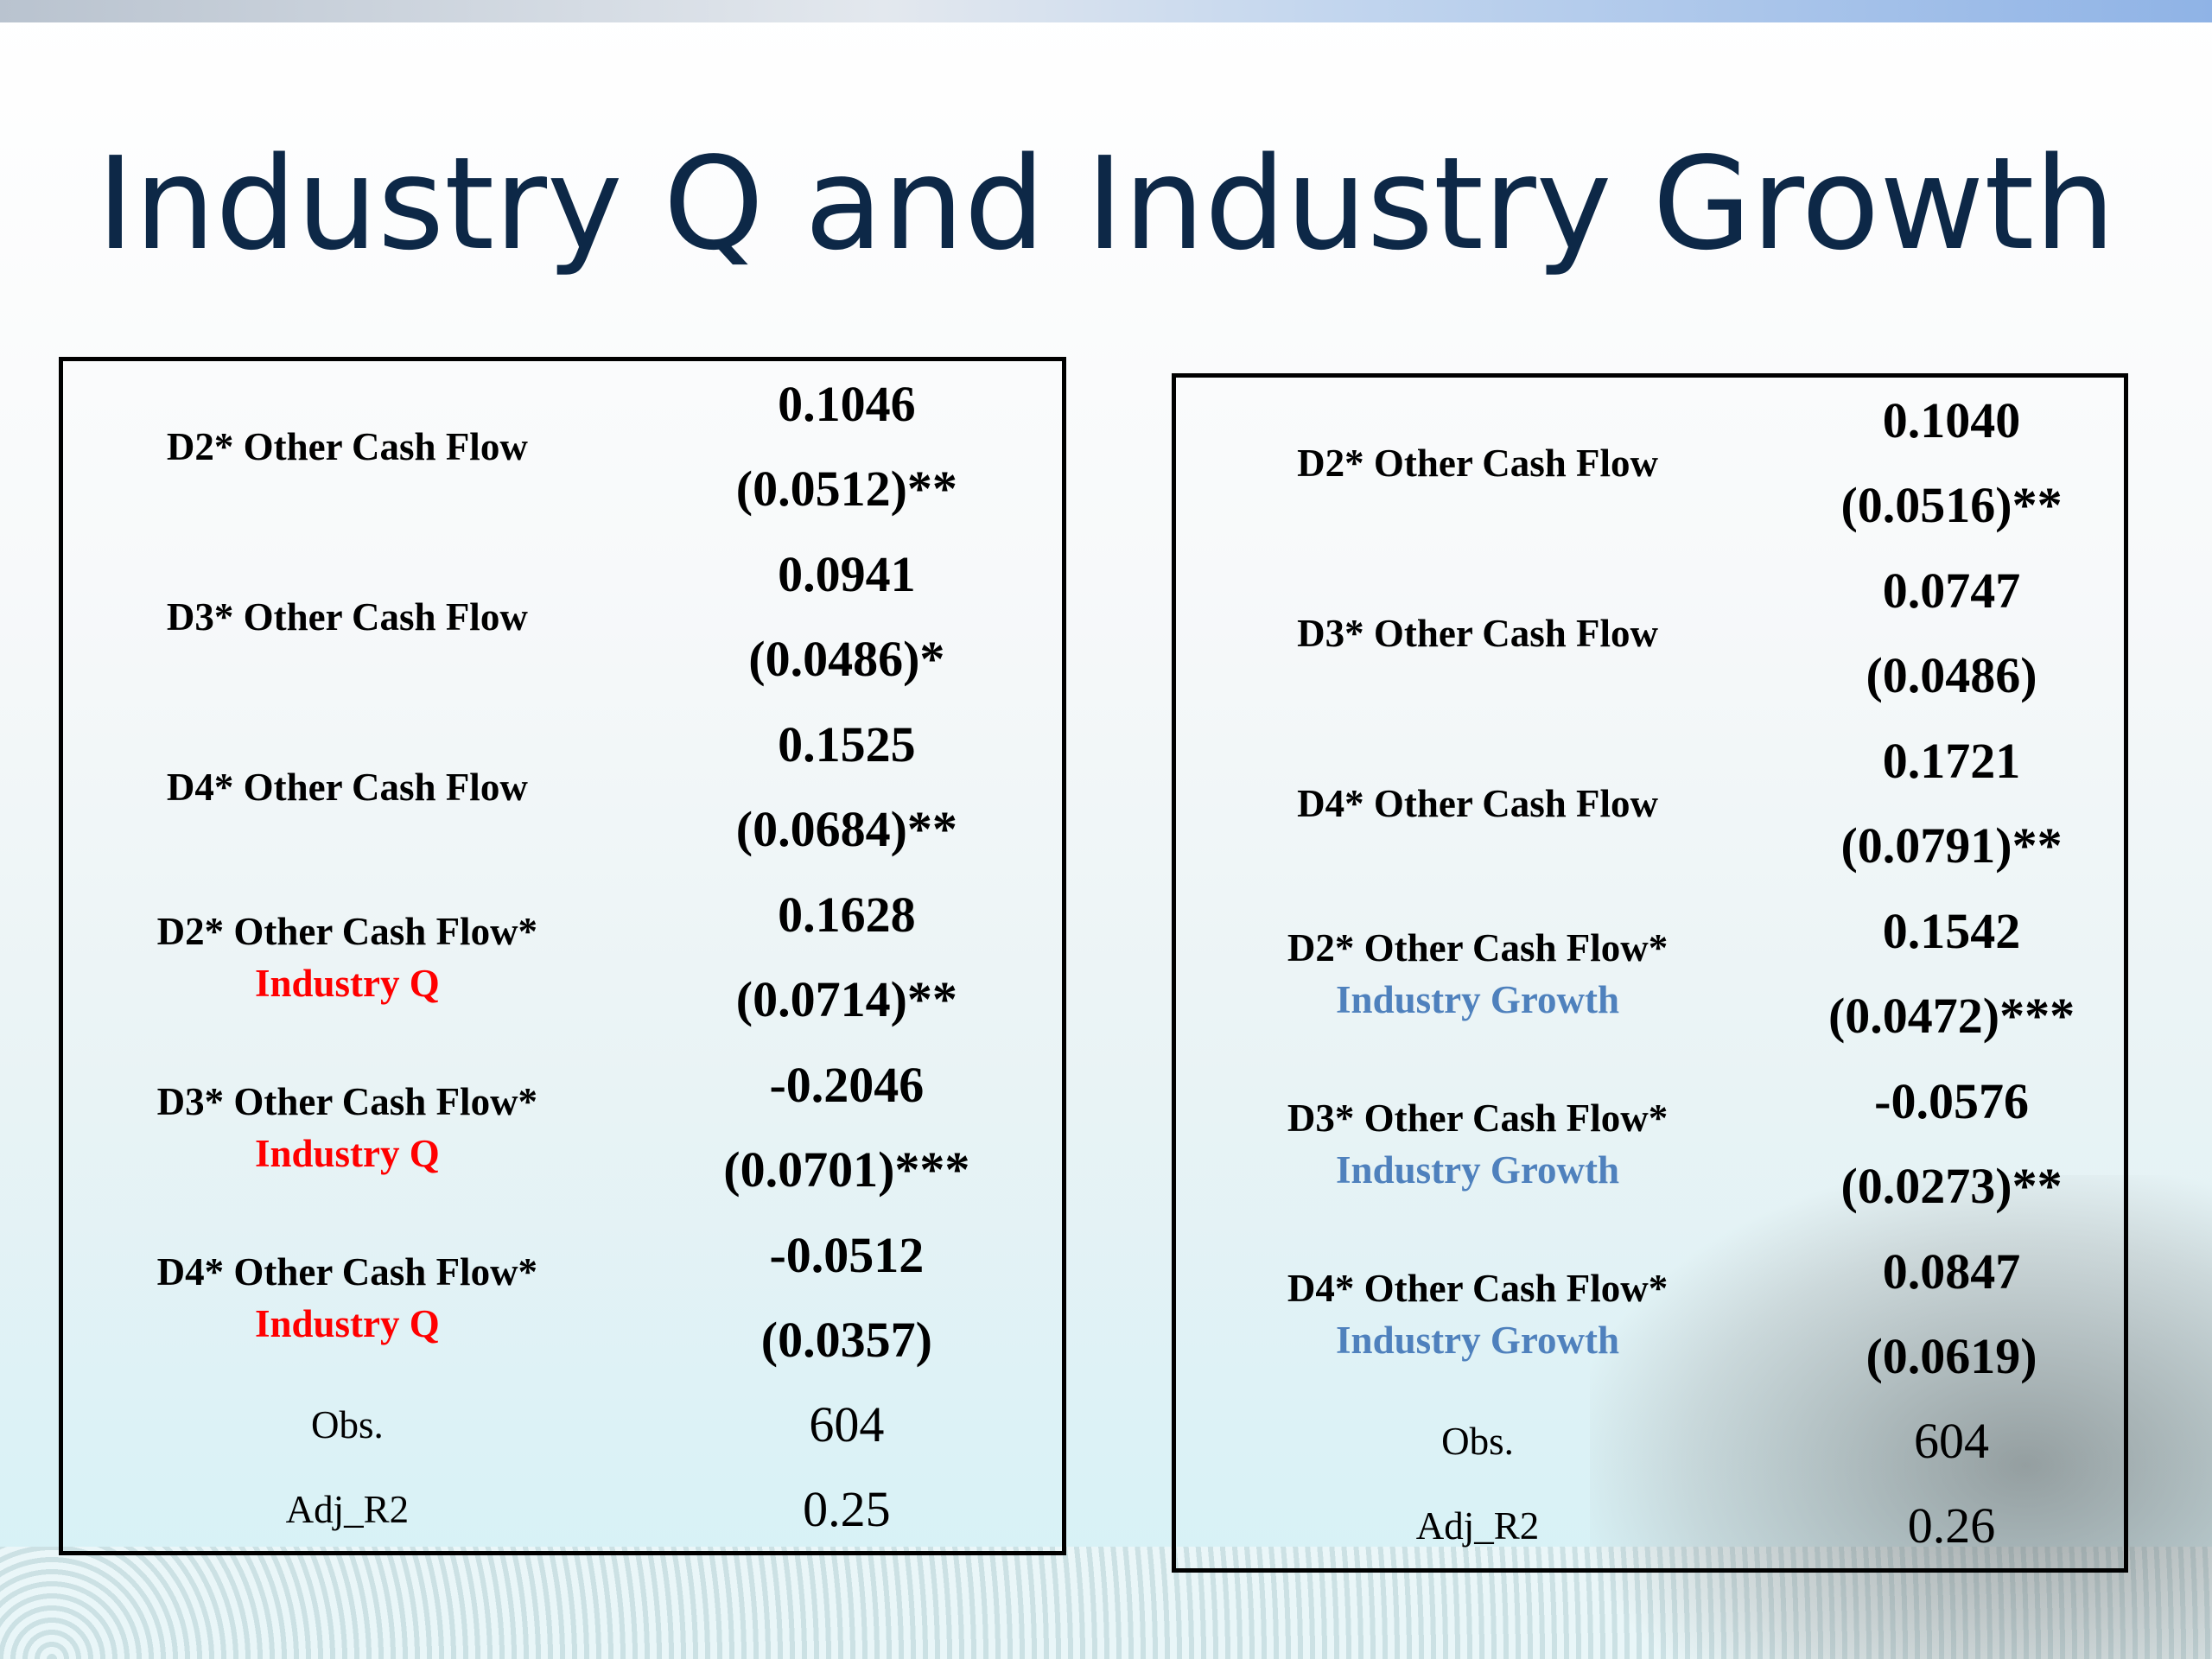  What do you see at coordinates (1951, 633) in the screenshot?
I see `value-cell: 0.0747 (0.0486)` at bounding box center [1951, 633].